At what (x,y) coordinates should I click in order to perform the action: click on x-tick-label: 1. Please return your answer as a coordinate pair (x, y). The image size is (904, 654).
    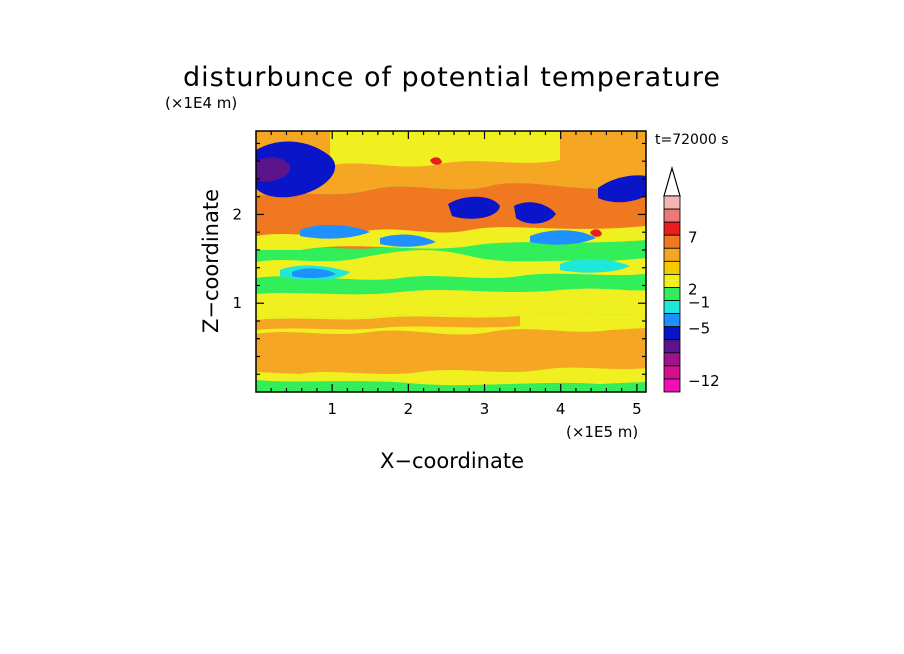
    Looking at the image, I should click on (332, 409).